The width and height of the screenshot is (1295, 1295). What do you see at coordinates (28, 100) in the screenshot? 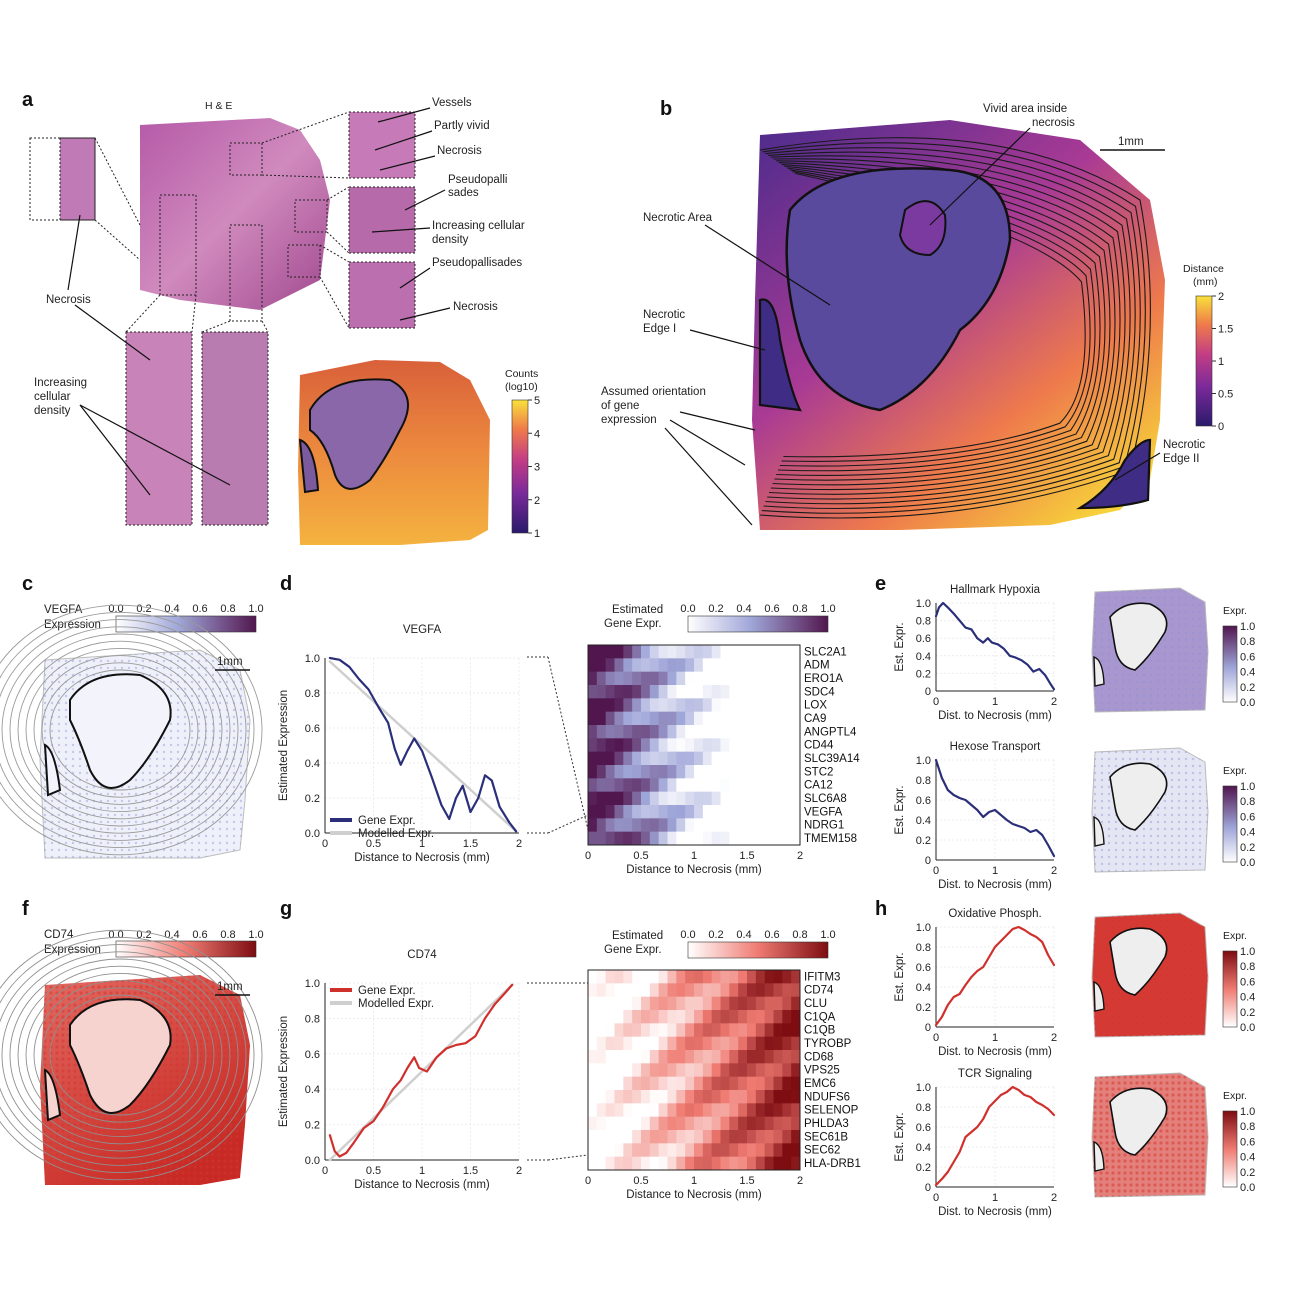
I see `panel-label-a: a` at bounding box center [28, 100].